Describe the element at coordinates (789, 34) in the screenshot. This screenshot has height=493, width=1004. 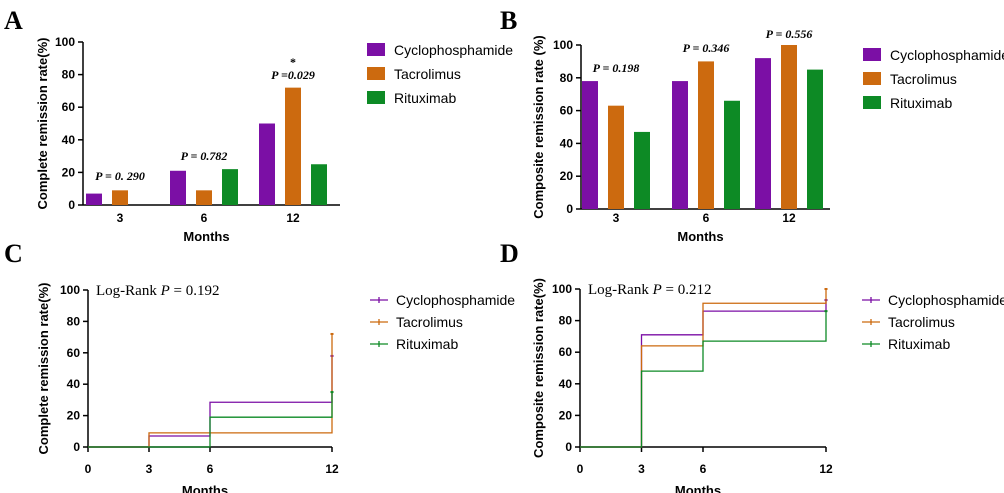
I see `p-value-annotation: P = 0.556` at that location.